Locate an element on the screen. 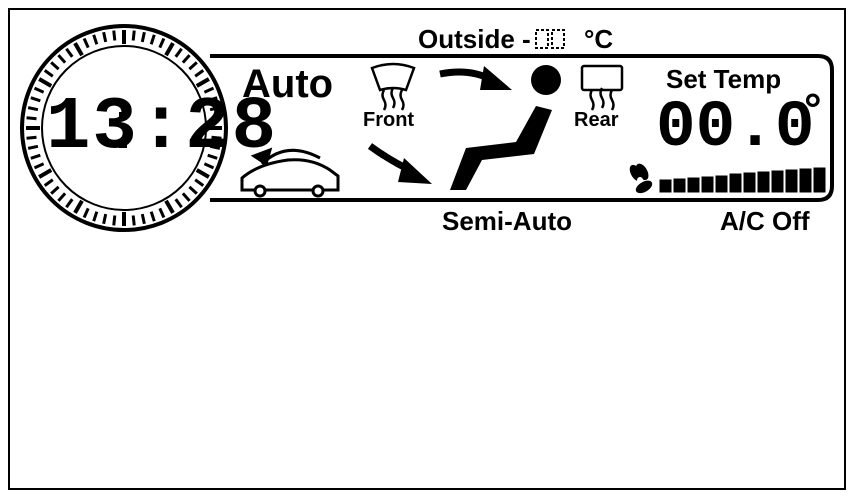 This screenshot has height=500, width=855. clock-tick-ring is located at coordinates (124, 128).